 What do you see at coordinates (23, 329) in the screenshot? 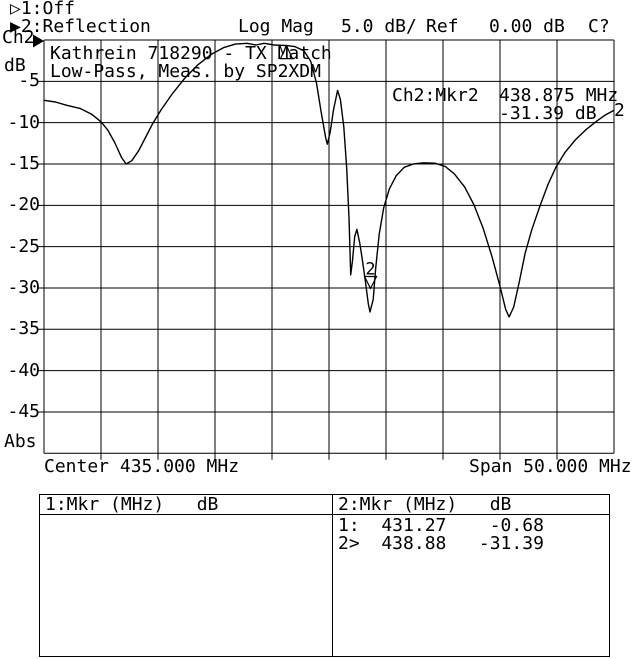
I see `y-axis-tick-label: -35` at bounding box center [23, 329].